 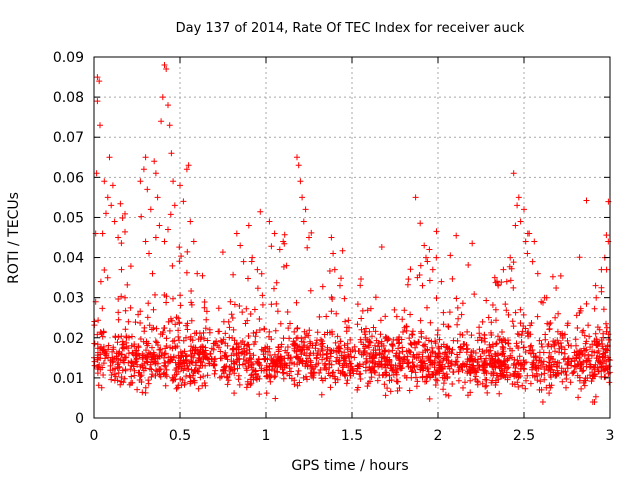 I want to click on y-tick-label: 0.04, so click(x=68, y=259).